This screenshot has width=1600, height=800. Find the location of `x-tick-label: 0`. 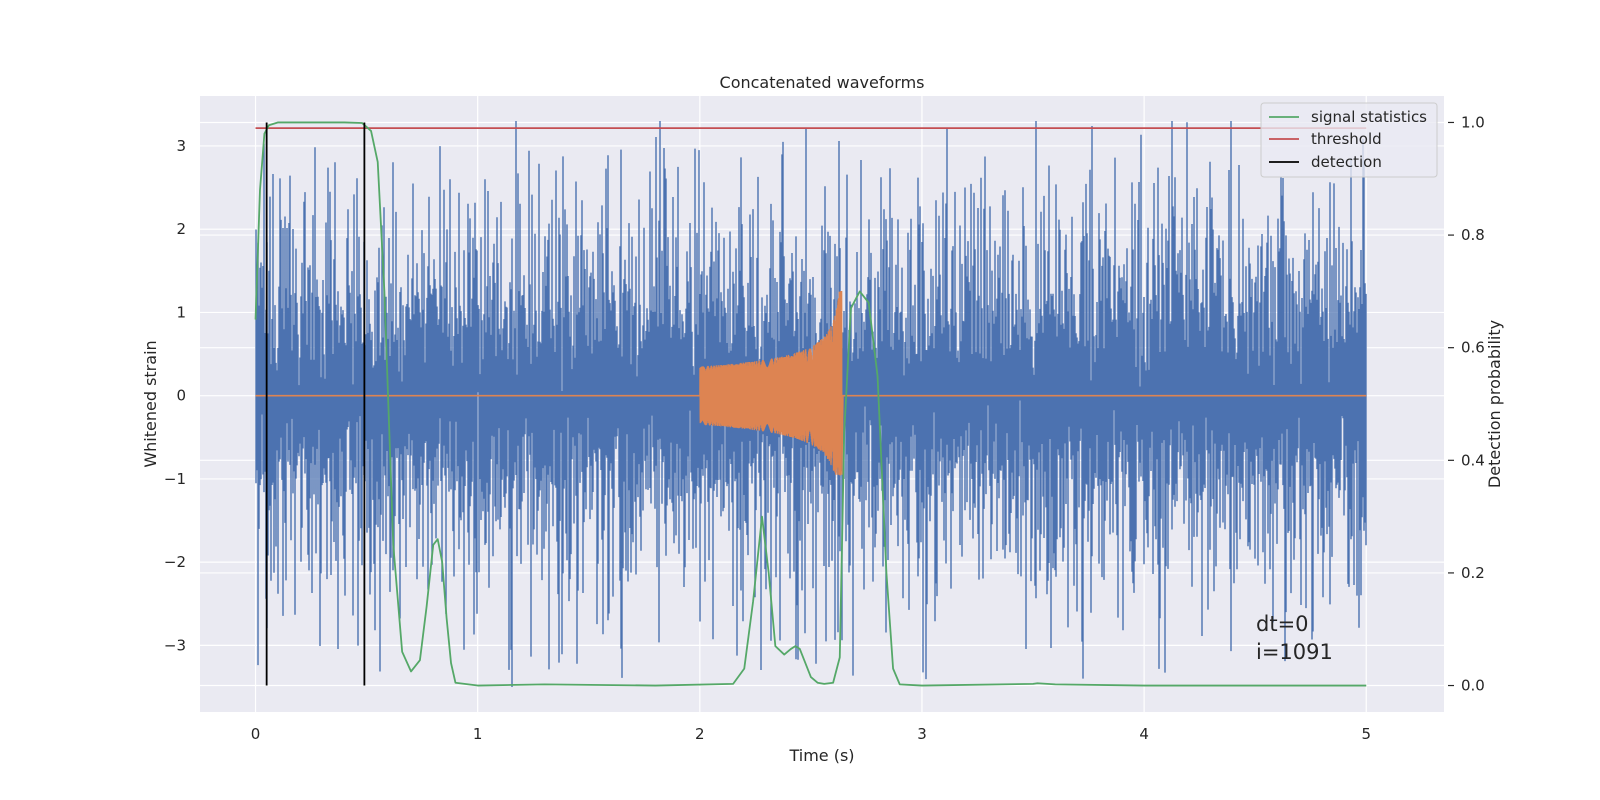

x-tick-label: 0 is located at coordinates (256, 734).